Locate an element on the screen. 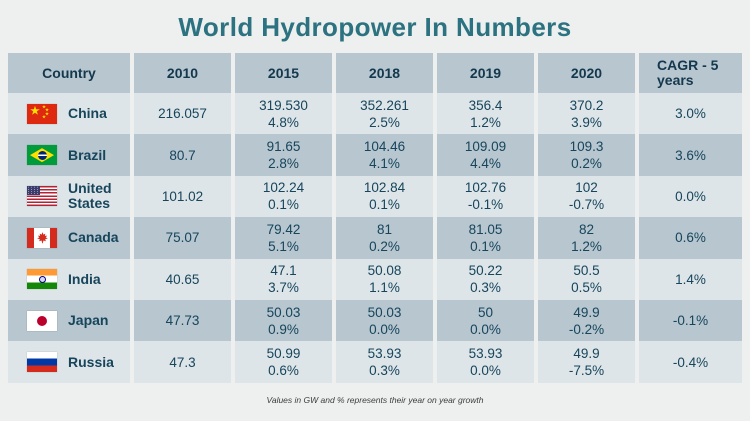 This screenshot has width=750, height=421. value-cell-2020: 370.2 3.9% is located at coordinates (586, 114).